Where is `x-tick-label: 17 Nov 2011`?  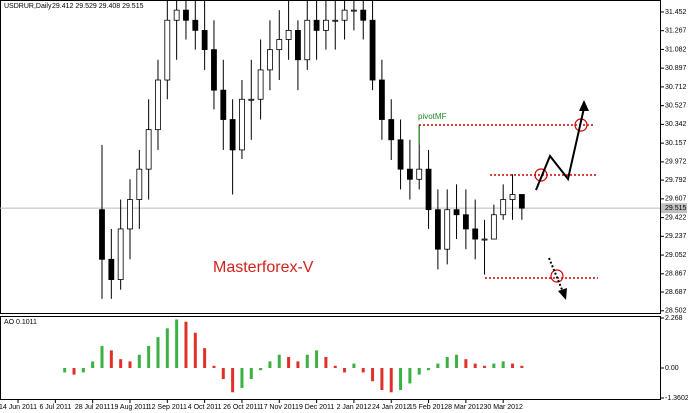 x-tick-label: 17 Nov 2011 is located at coordinates (279, 407).